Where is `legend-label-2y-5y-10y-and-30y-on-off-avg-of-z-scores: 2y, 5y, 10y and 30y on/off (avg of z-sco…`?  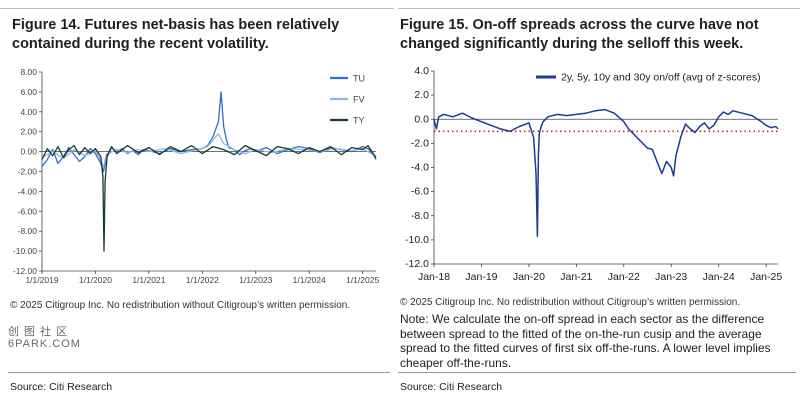 legend-label-2y-5y-10y-and-30y-on-off-avg-of-z-scores: 2y, 5y, 10y and 30y on/off (avg of z-sco… is located at coordinates (661, 78).